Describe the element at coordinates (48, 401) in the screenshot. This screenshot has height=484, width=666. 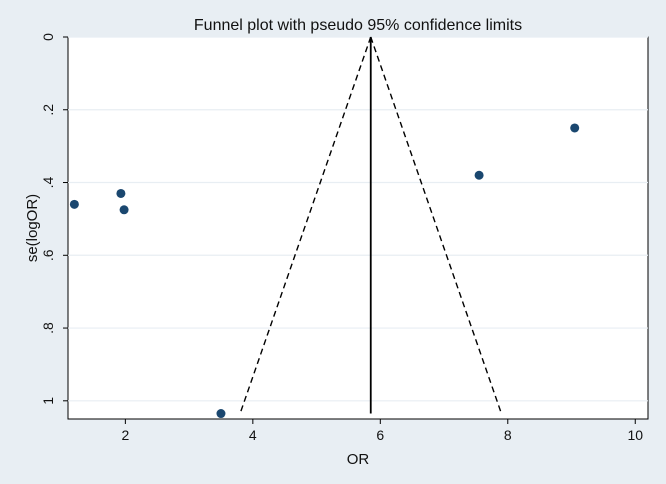
I see `y-tick-label: 1` at that location.